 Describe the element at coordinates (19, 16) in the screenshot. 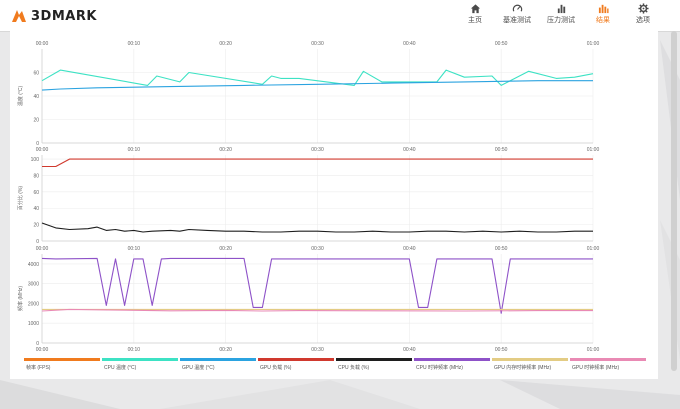

I see `3dmark-flame-icon` at that location.